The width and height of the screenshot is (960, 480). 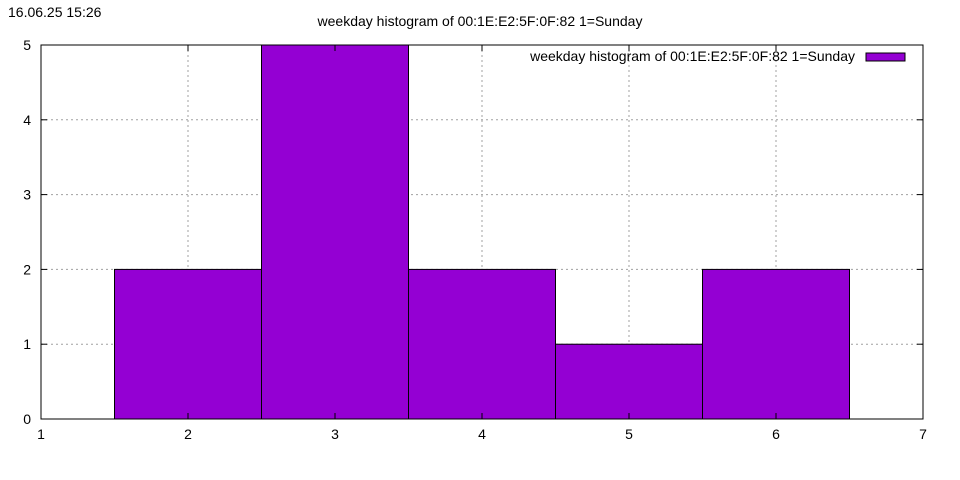 I want to click on x-tick-label: 5, so click(x=629, y=434).